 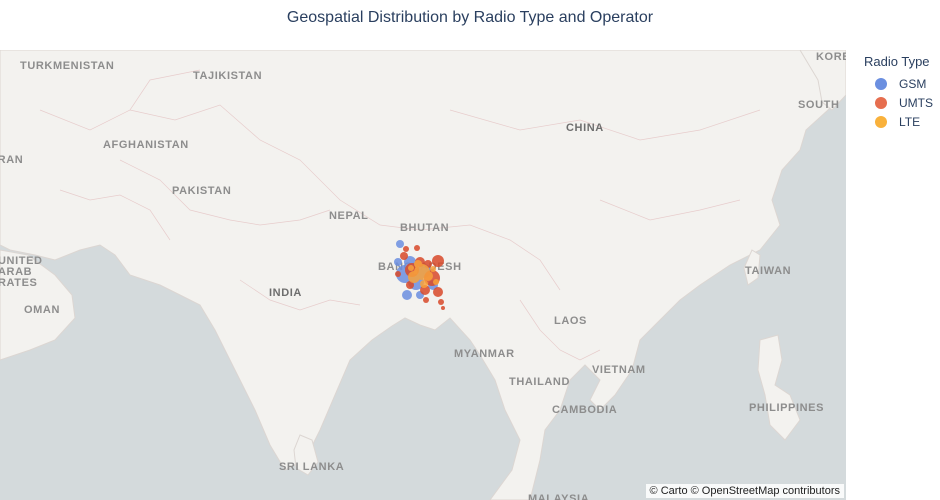 I want to click on label-uae-1: UNITED, so click(x=21, y=261).